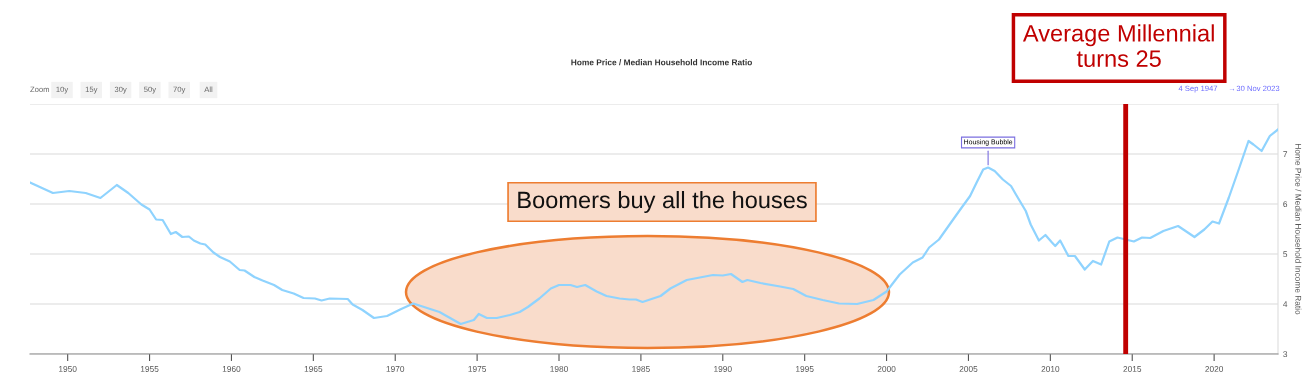  I want to click on x-tick-label: 2015, so click(1132, 369).